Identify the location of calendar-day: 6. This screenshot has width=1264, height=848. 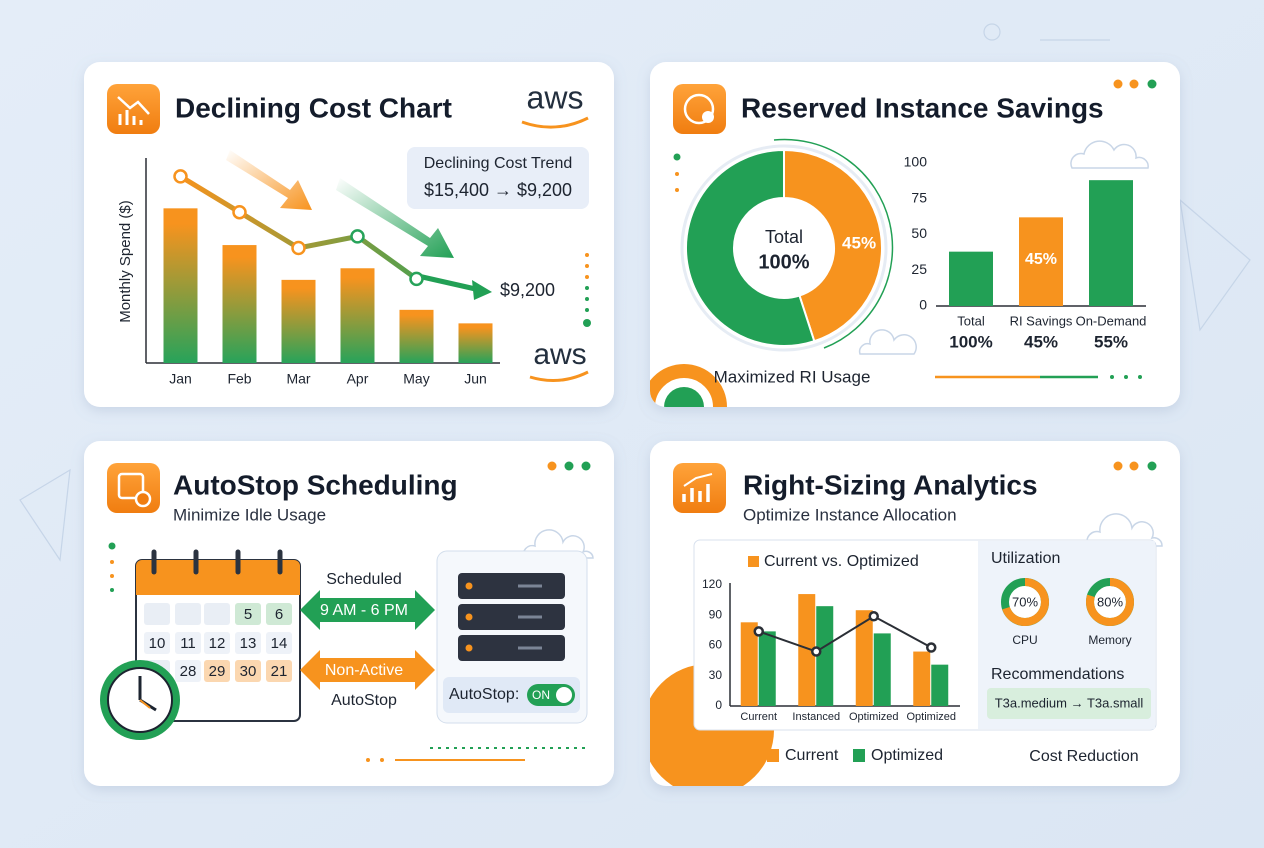
(279, 614).